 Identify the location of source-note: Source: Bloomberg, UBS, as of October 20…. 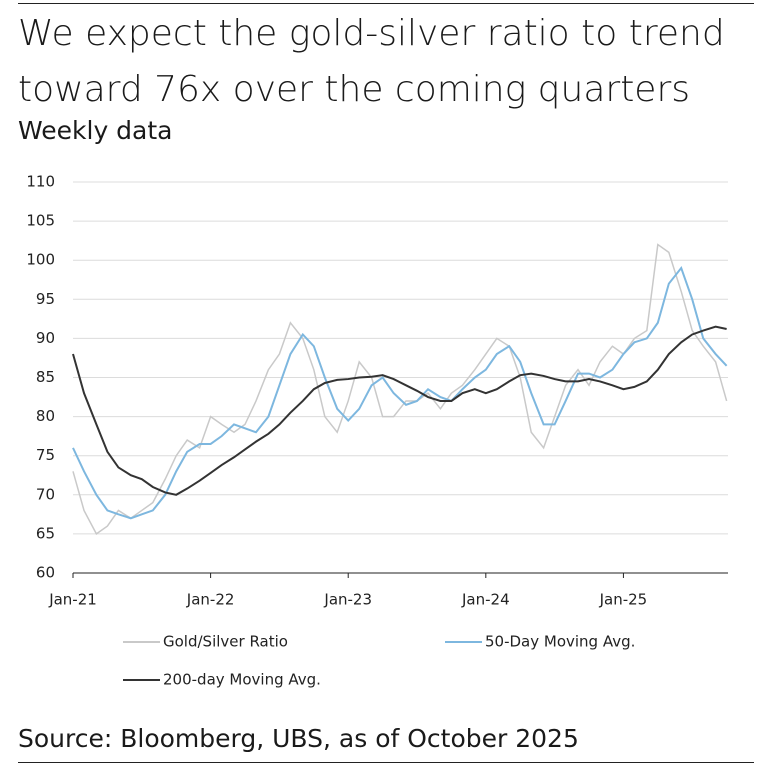
(298, 738).